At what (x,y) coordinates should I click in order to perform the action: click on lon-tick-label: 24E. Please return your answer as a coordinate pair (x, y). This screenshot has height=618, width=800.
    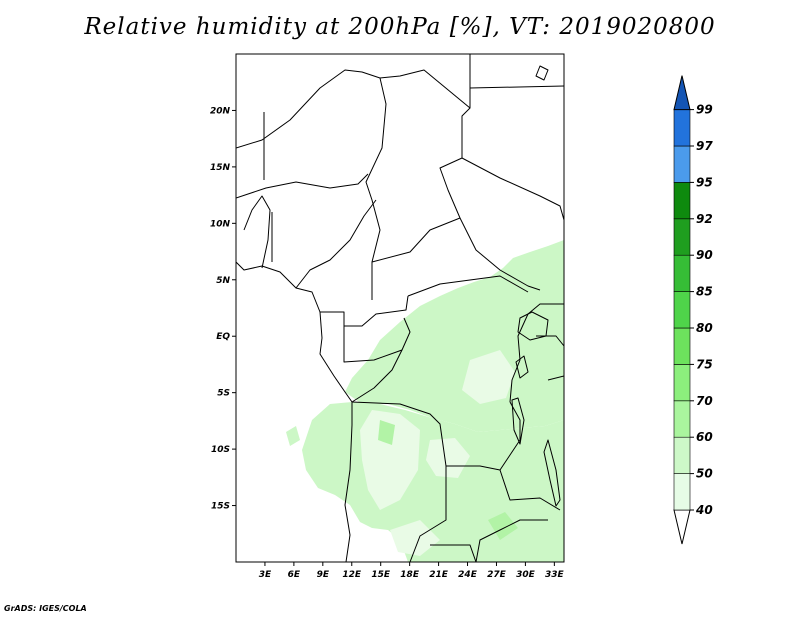
    Looking at the image, I should click on (468, 575).